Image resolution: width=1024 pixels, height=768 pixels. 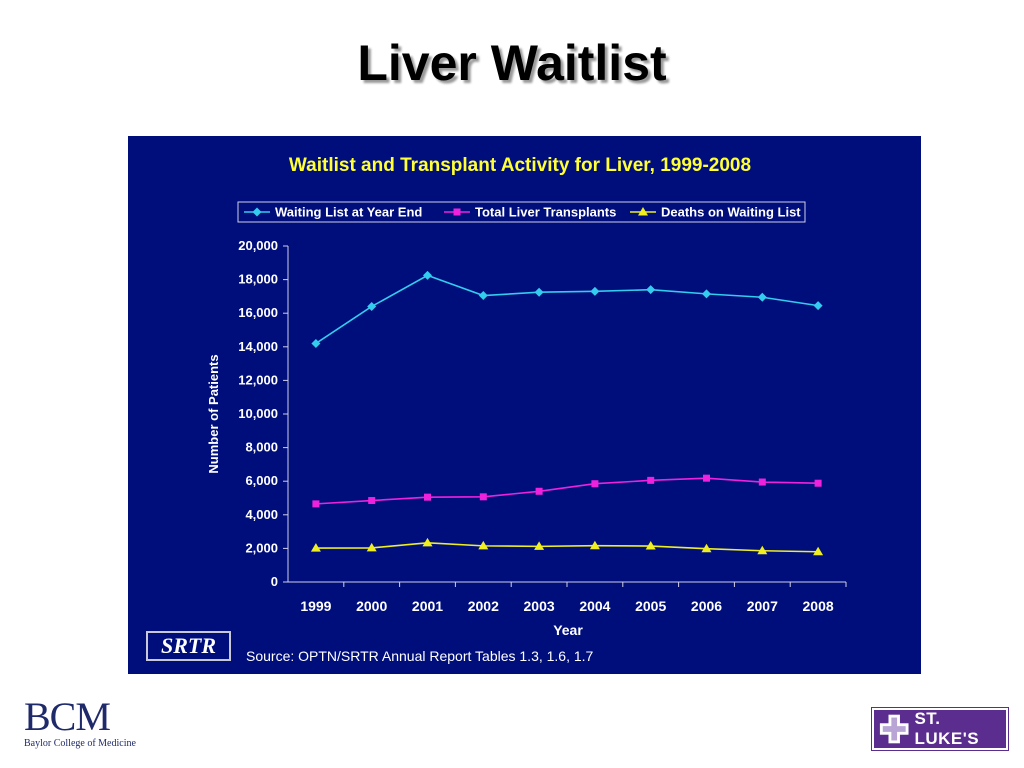 What do you see at coordinates (539, 606) in the screenshot?
I see `x-tick-label: 2003` at bounding box center [539, 606].